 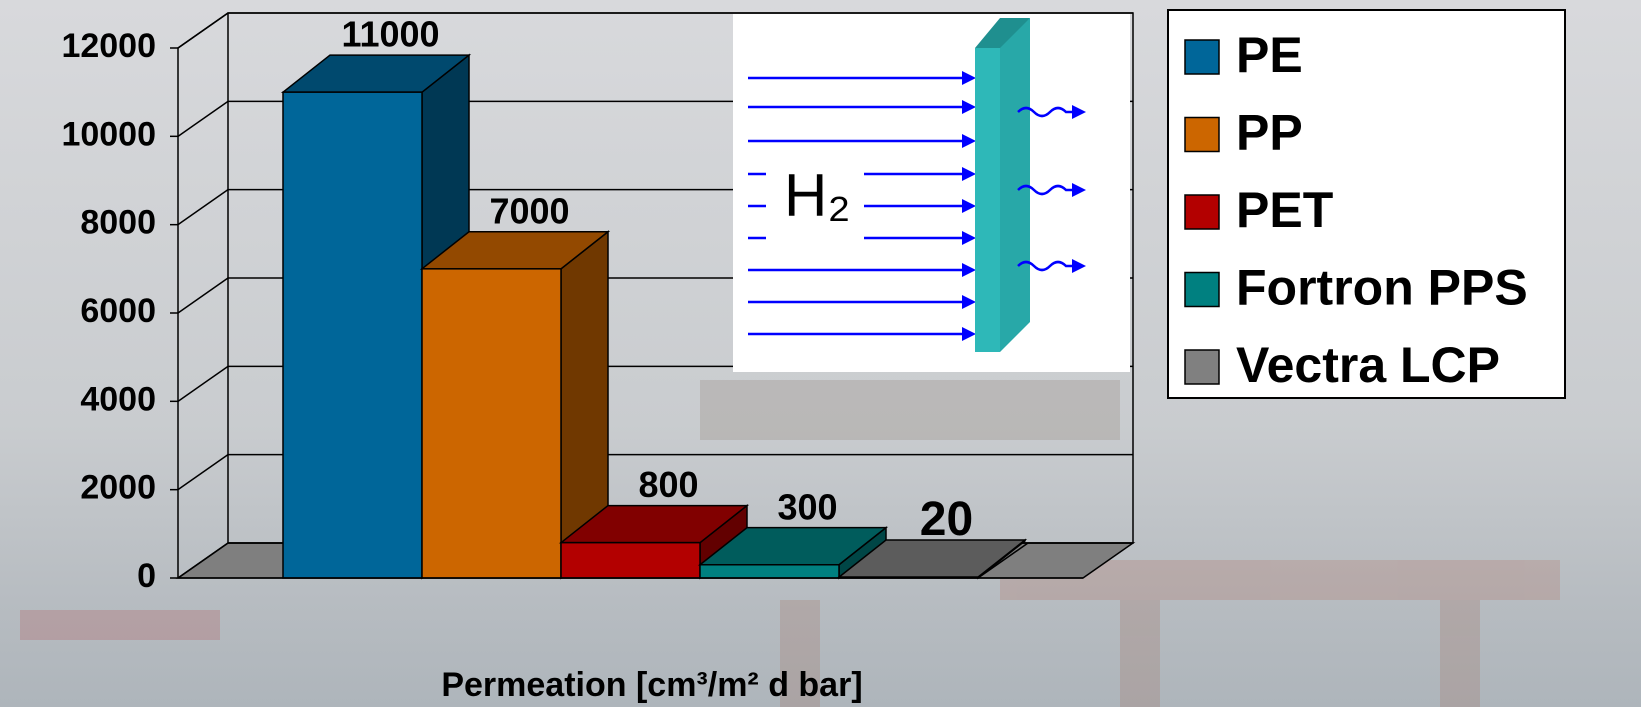 I want to click on value-label: 11000, so click(x=390, y=34).